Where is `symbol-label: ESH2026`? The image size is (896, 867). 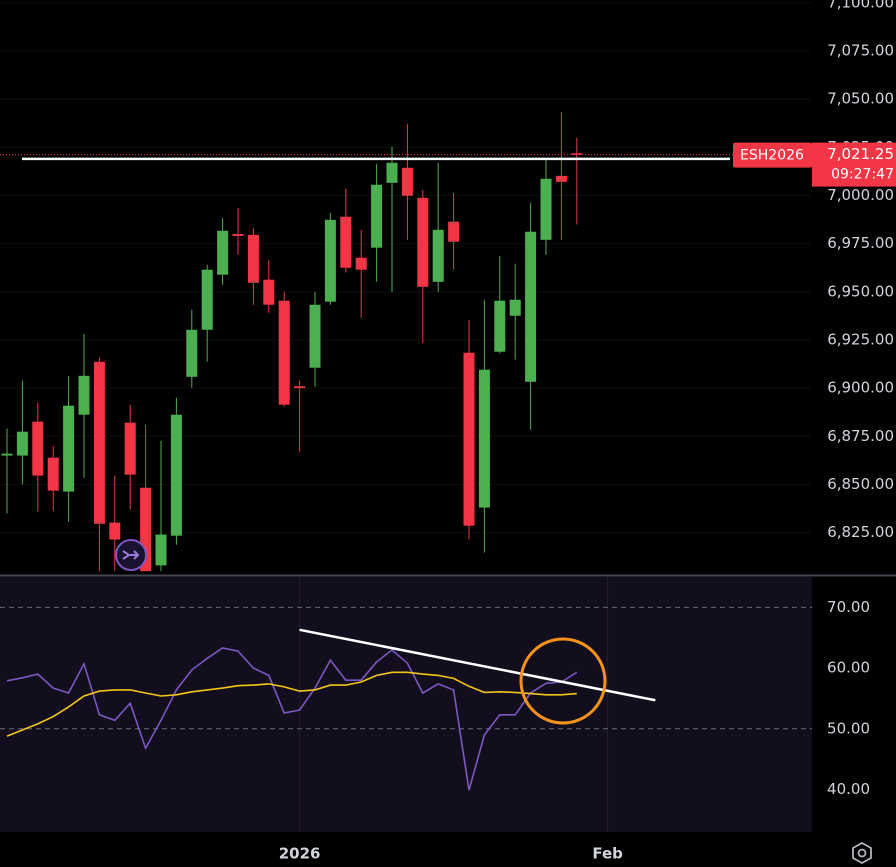 symbol-label: ESH2026 is located at coordinates (772, 156).